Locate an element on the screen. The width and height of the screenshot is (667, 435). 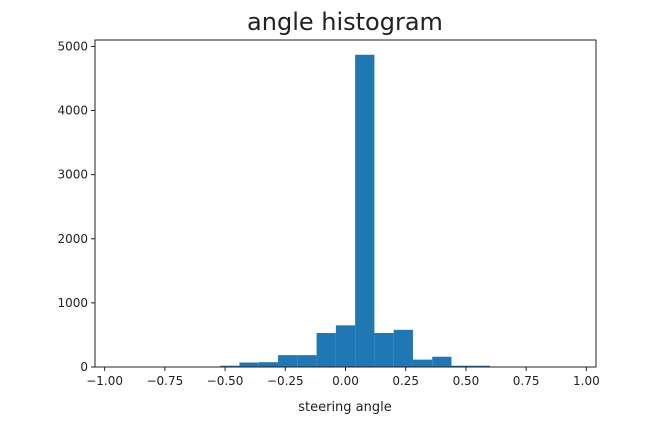
x-tick-label: 0.50 is located at coordinates (466, 381).